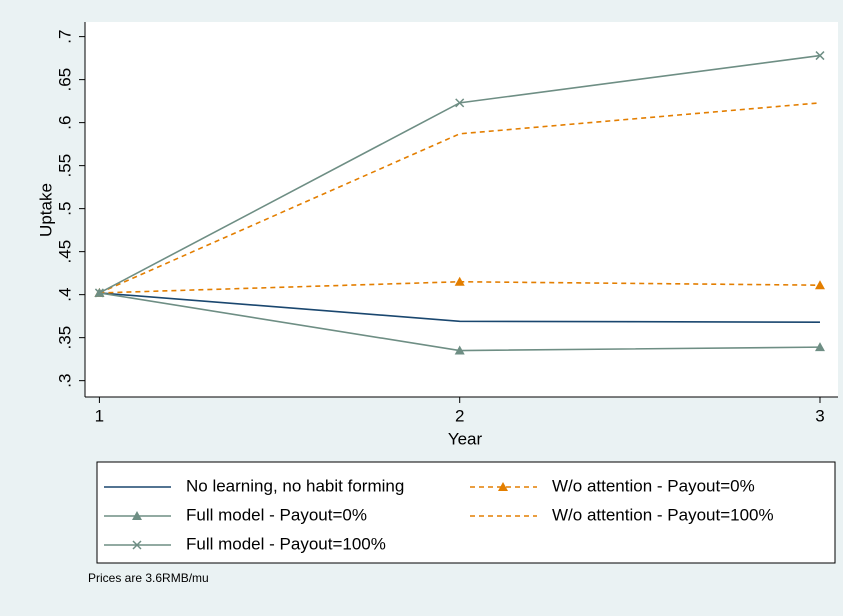 The image size is (843, 616). Describe the element at coordinates (148, 578) in the screenshot. I see `note: Prices are 3.6RMB/mu` at that location.